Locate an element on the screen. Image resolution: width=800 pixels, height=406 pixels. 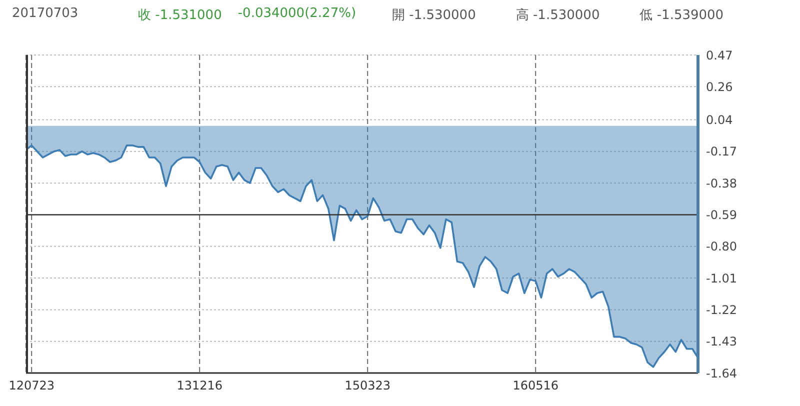
y-tick-label: -0.38 is located at coordinates (722, 183).